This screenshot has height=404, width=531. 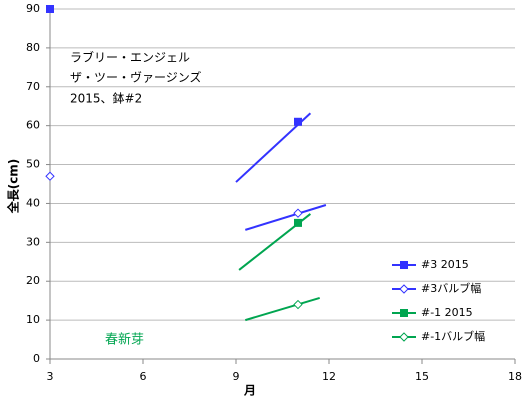 What do you see at coordinates (33, 47) in the screenshot?
I see `y-tick-label: 80` at bounding box center [33, 47].